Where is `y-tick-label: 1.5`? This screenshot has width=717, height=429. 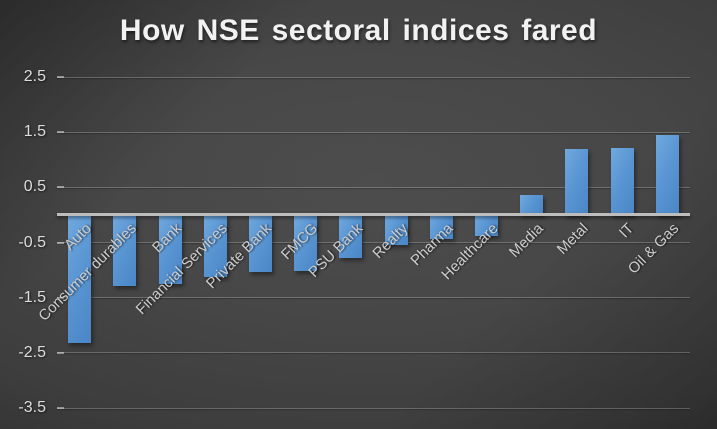
y-tick-label: 1.5 is located at coordinates (34, 132).